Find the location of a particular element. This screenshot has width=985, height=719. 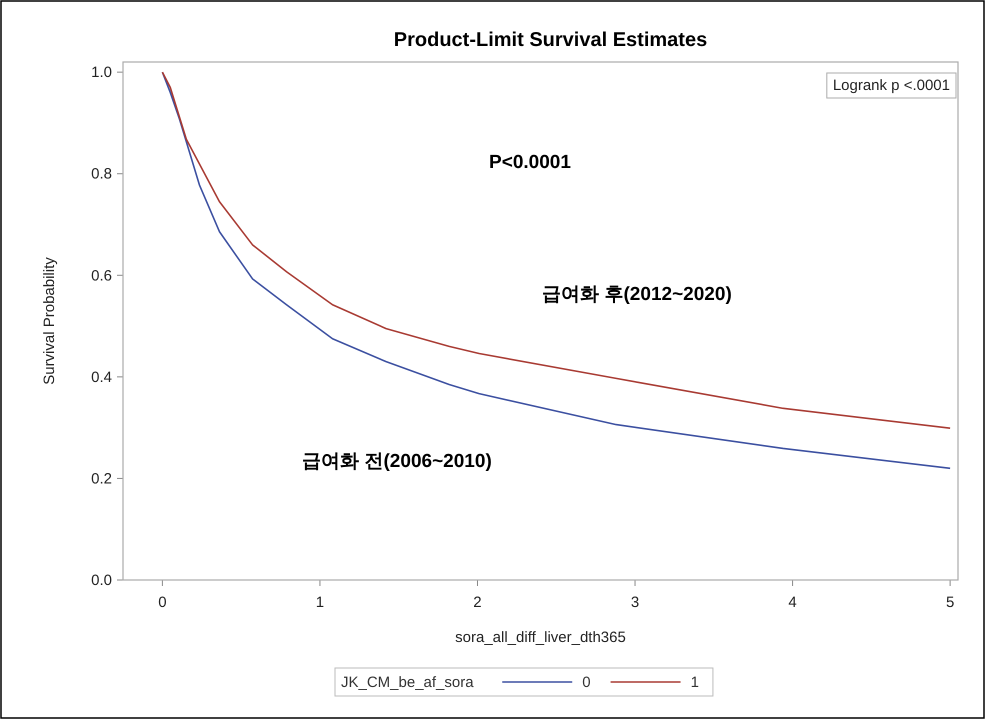

y-tick-label: 0.4 is located at coordinates (101, 377).